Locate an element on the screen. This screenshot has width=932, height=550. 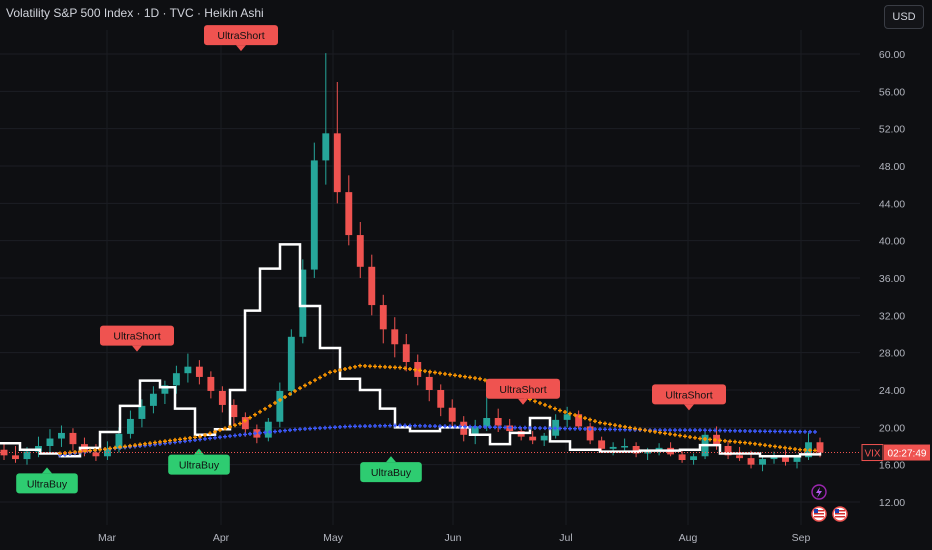
price-tag-countdown: 02:27:49 is located at coordinates (907, 454).